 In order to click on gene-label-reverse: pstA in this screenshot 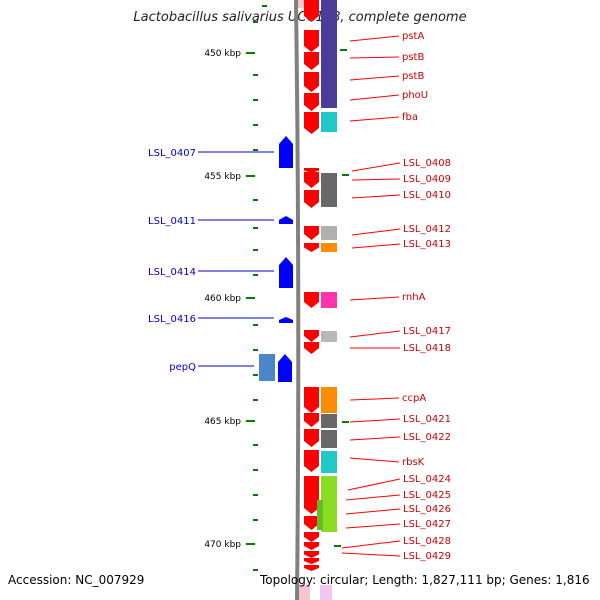, I will do `click(413, 36)`.